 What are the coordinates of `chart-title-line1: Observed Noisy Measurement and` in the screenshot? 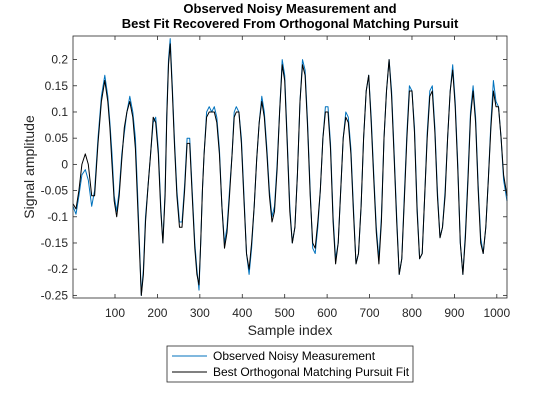 It's located at (289, 8).